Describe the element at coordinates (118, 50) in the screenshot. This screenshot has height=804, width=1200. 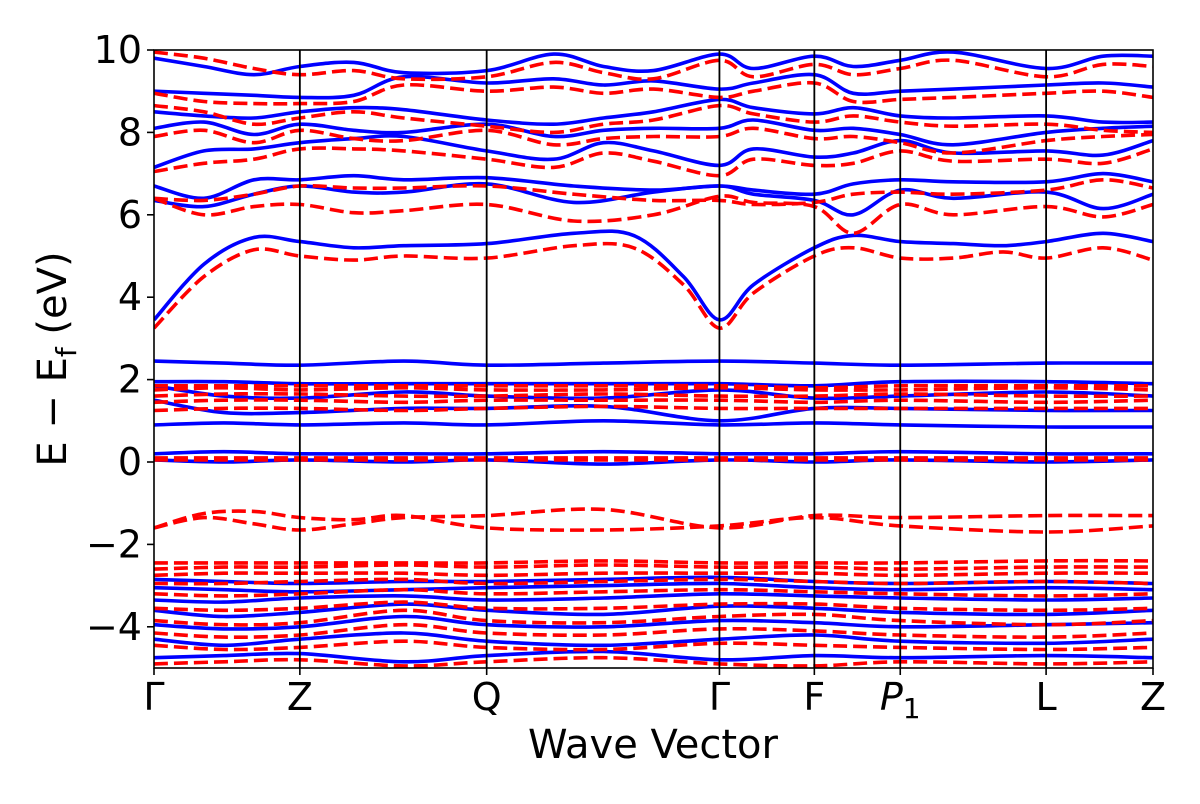
I see `y-tick-label-7: 10` at that location.